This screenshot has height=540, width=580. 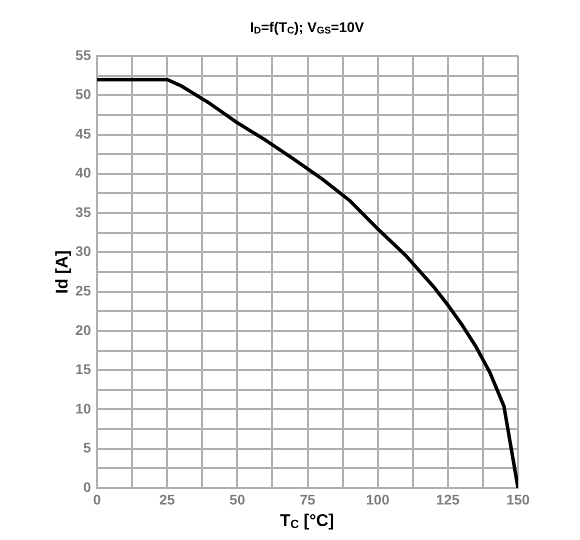 What do you see at coordinates (518, 499) in the screenshot?
I see `x-tick-label: 150` at bounding box center [518, 499].